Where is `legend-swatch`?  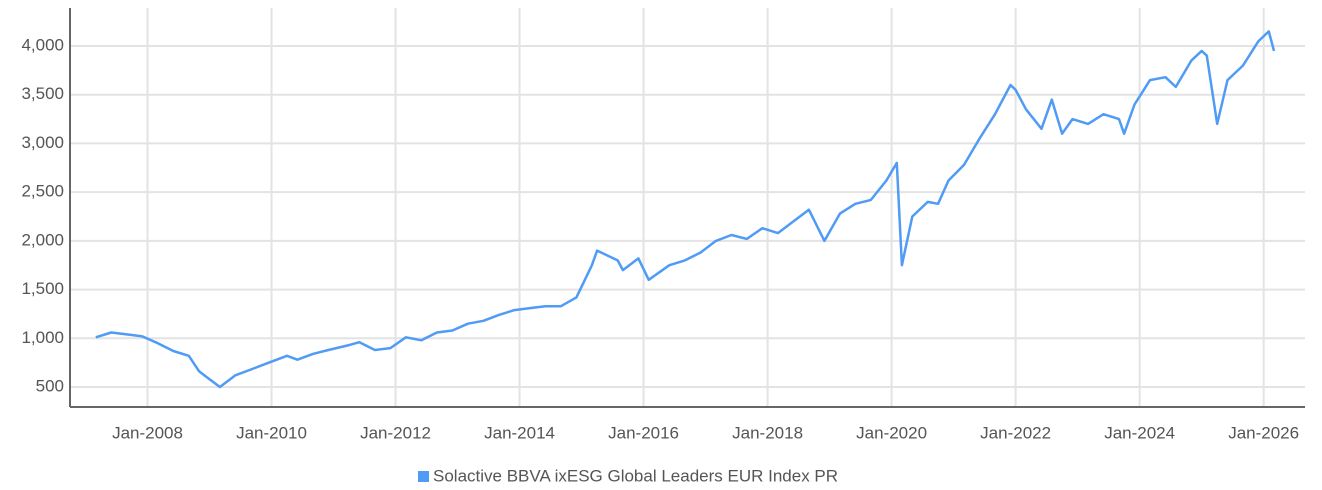 legend-swatch is located at coordinates (423, 476).